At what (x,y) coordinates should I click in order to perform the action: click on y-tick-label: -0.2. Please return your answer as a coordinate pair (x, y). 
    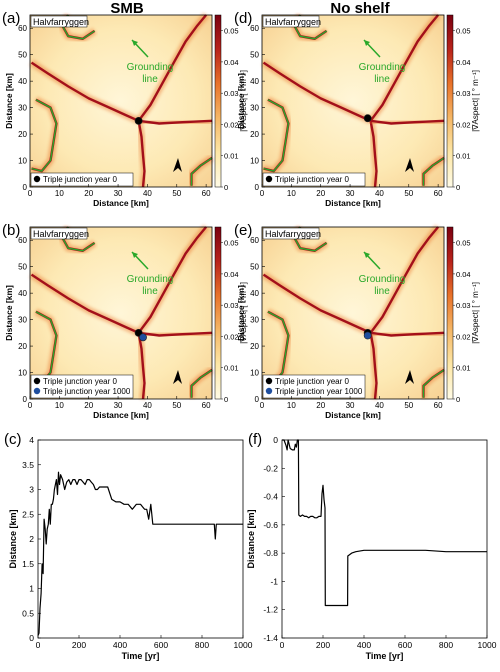
    Looking at the image, I should click on (270, 468).